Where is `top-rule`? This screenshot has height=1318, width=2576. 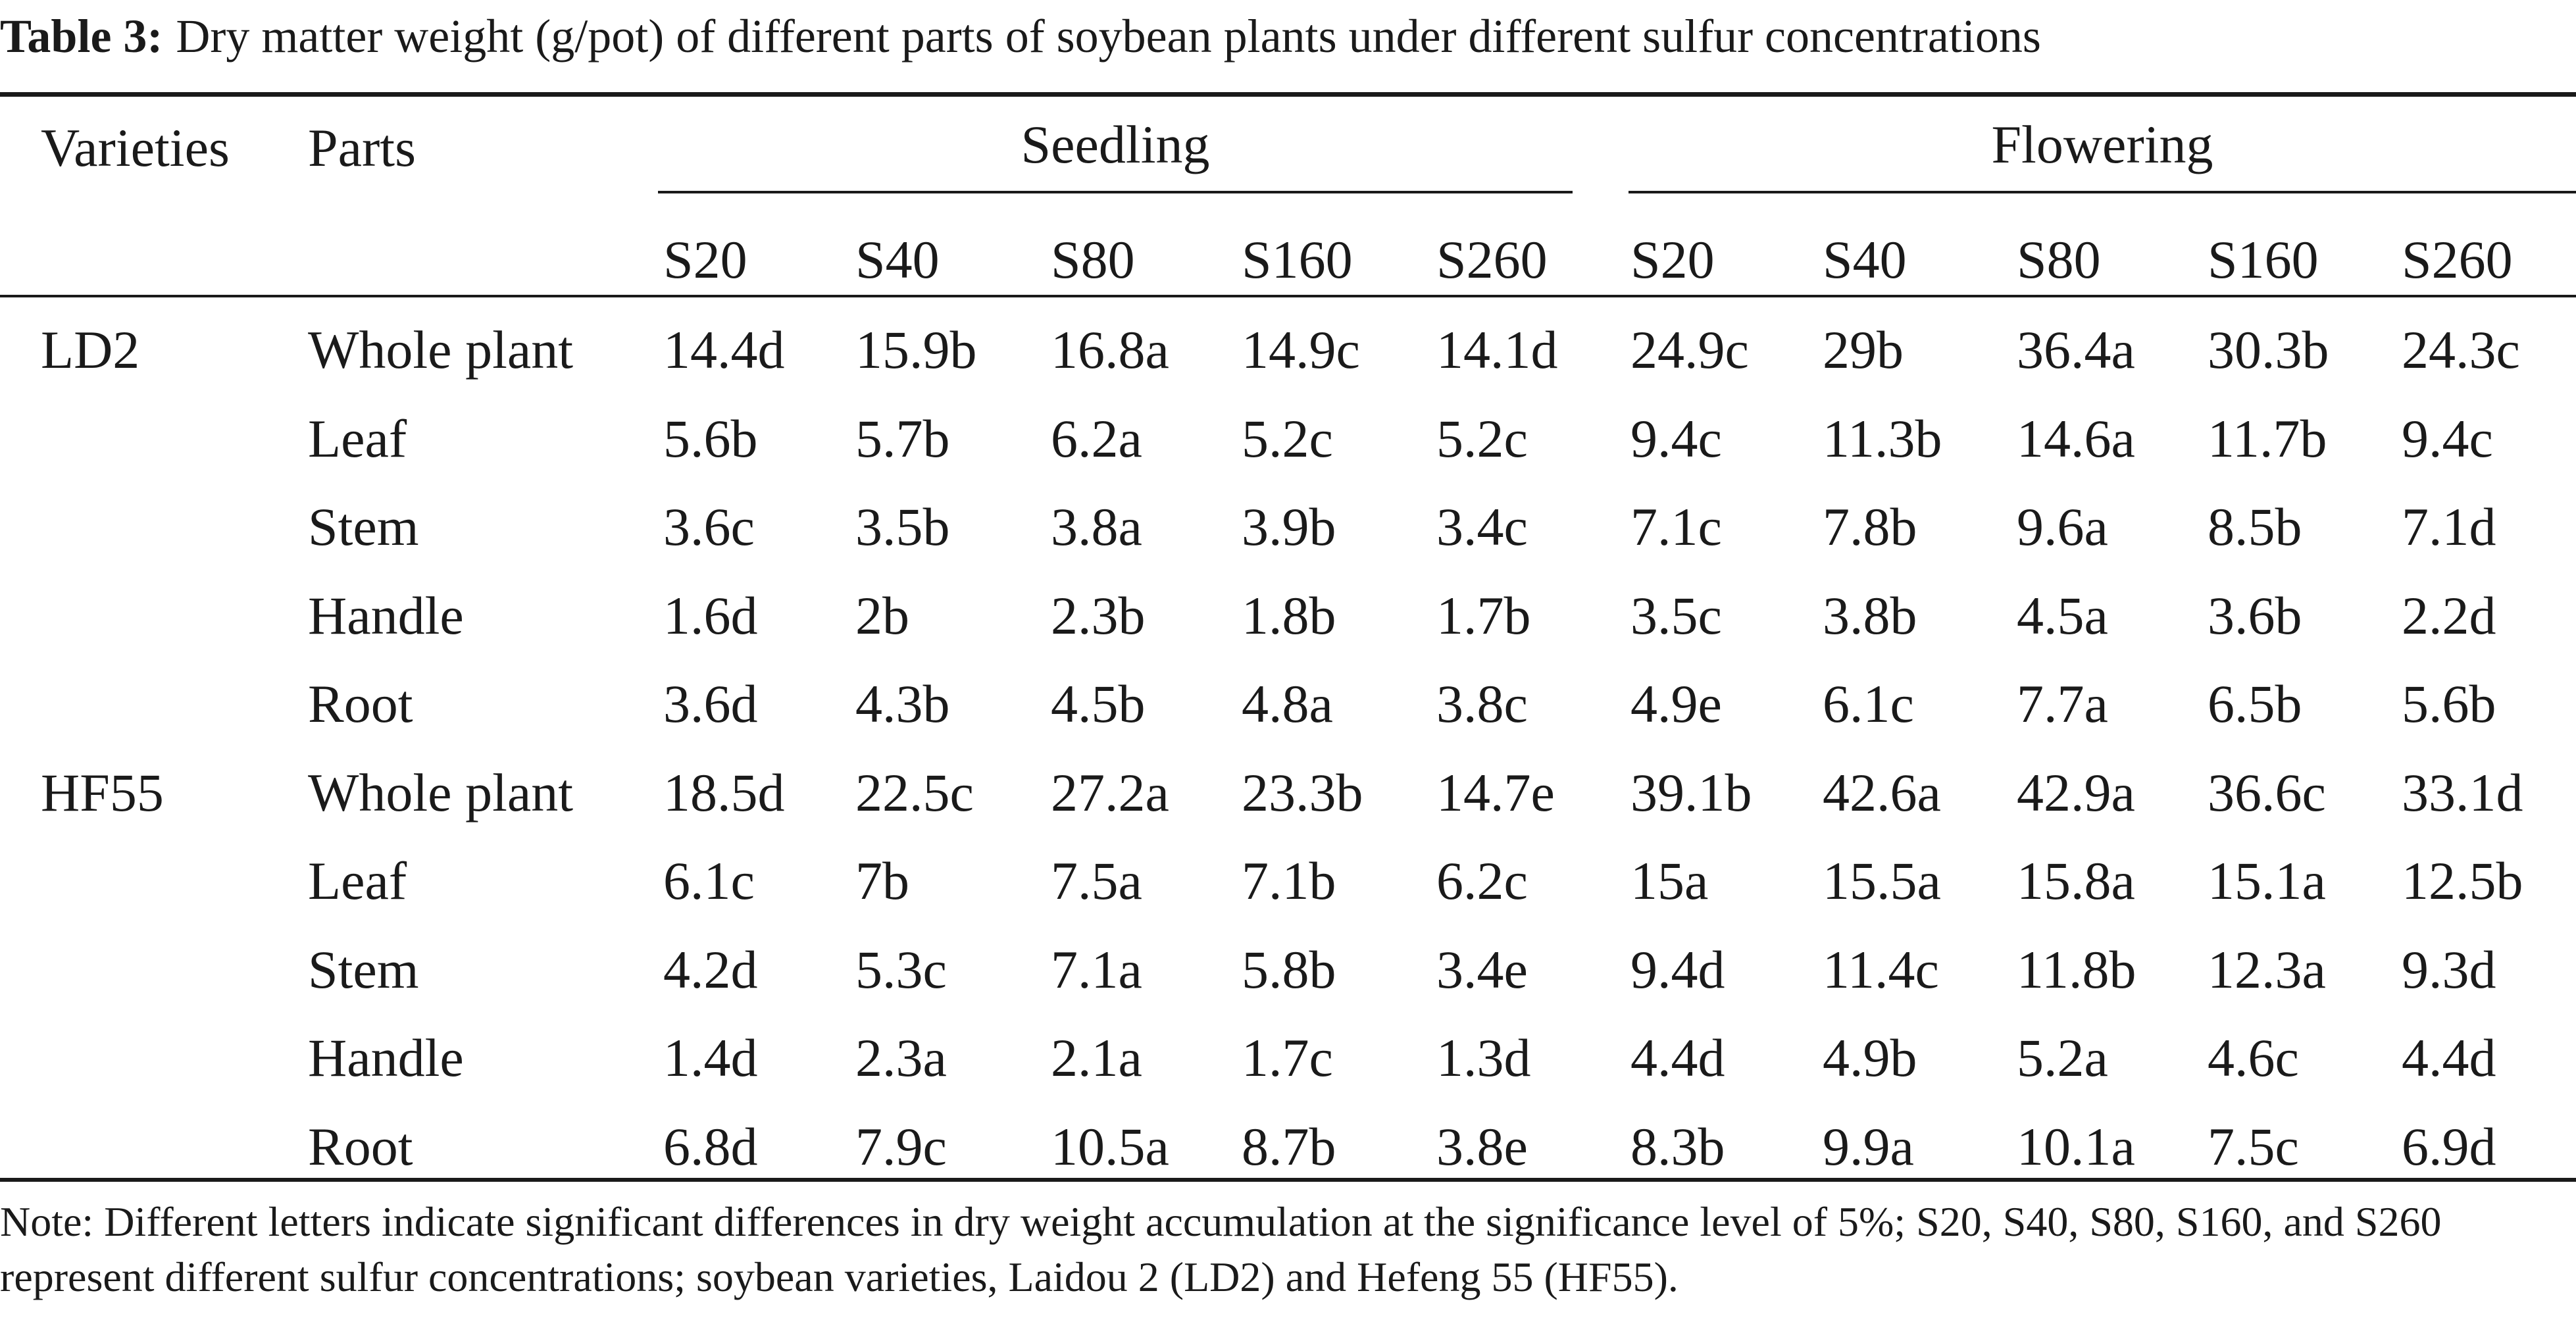
top-rule is located at coordinates (1288, 94).